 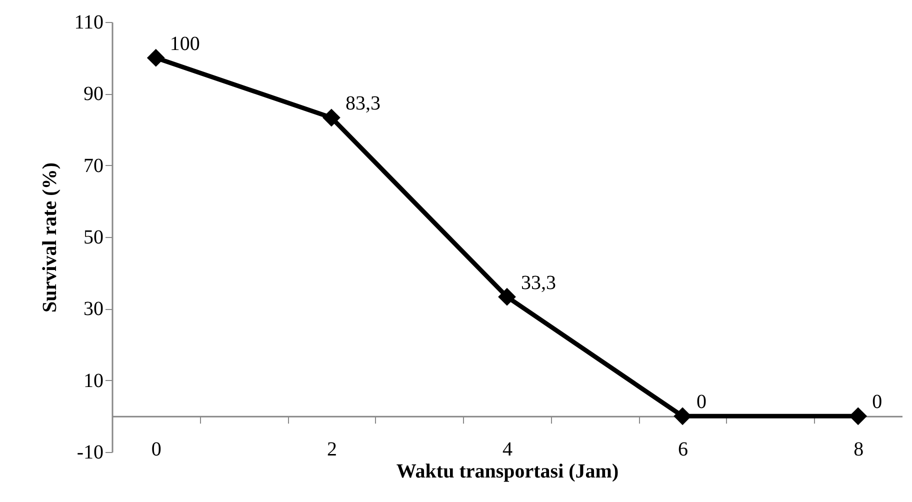 What do you see at coordinates (331, 449) in the screenshot?
I see `x-tick-label: 2` at bounding box center [331, 449].